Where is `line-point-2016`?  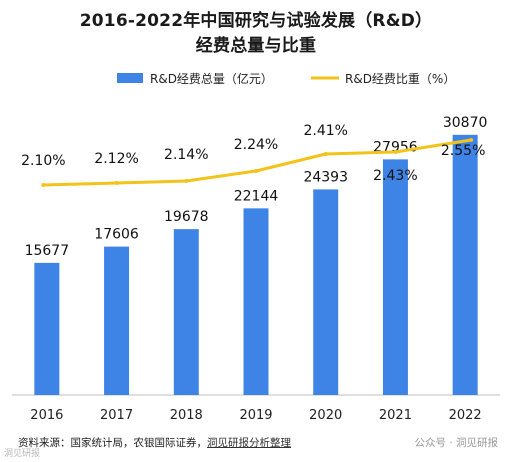
line-point-2016 is located at coordinates (43, 185).